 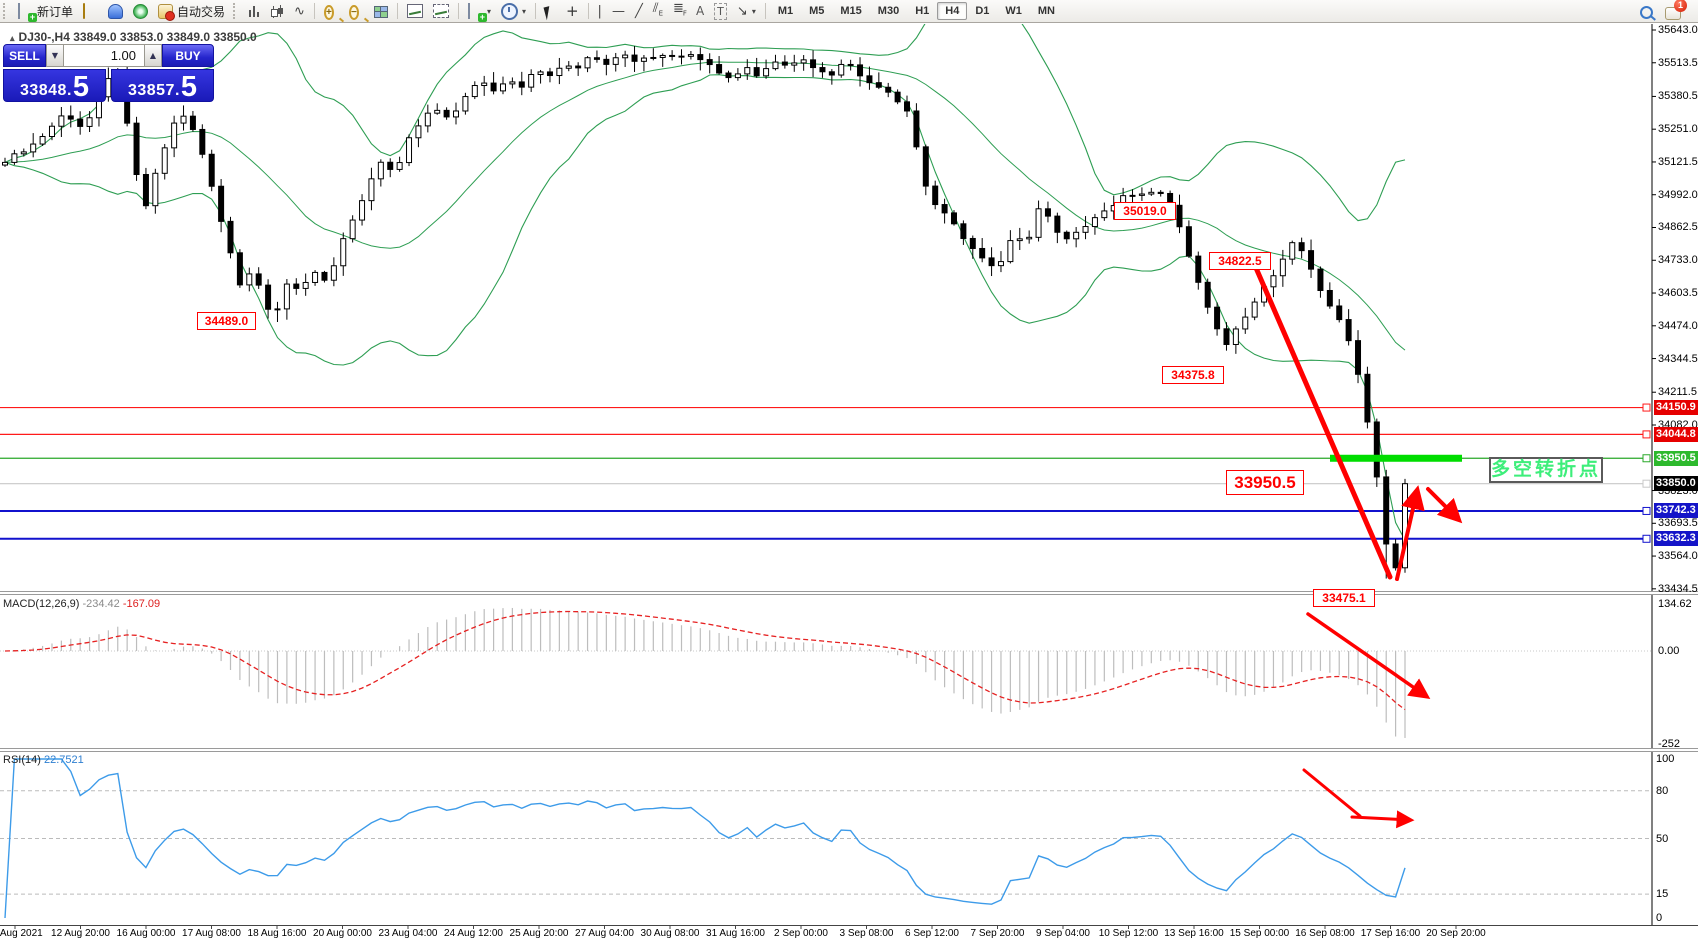 I want to click on gold-button, so click(x=90, y=11).